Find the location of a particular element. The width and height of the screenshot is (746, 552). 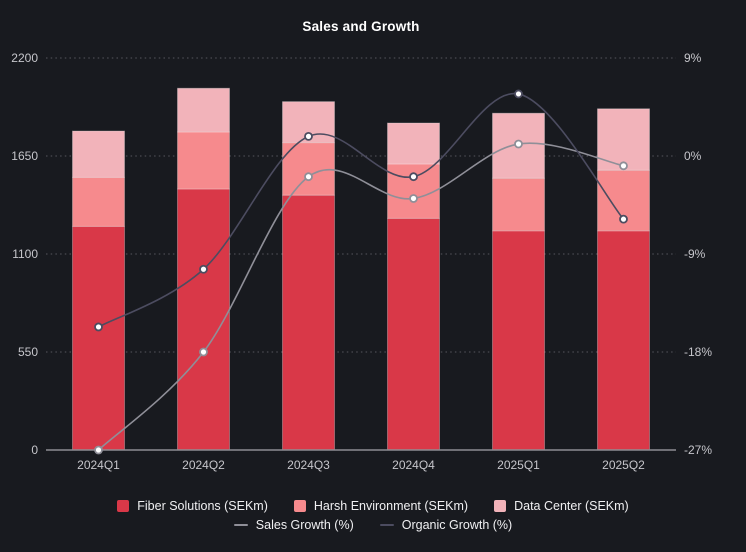

legend-item-harsh-environment-sekm: Harsh Environment (SEKm) is located at coordinates (381, 506).